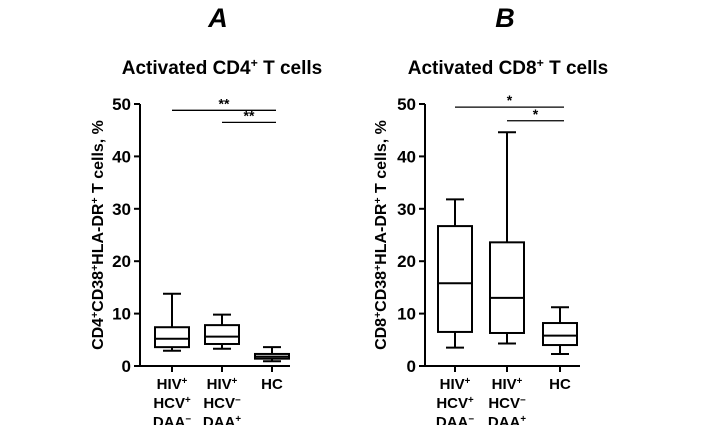 The height and width of the screenshot is (425, 706). What do you see at coordinates (508, 67) in the screenshot?
I see `chart-title: Activated CD8+ T cells` at bounding box center [508, 67].